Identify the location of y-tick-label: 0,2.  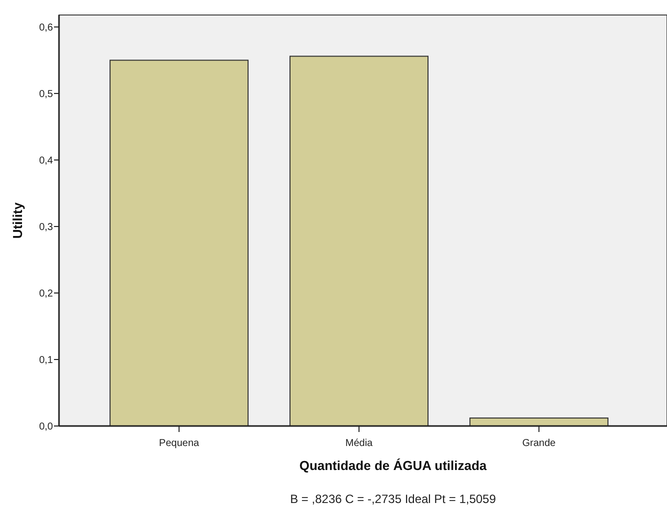
(46, 294).